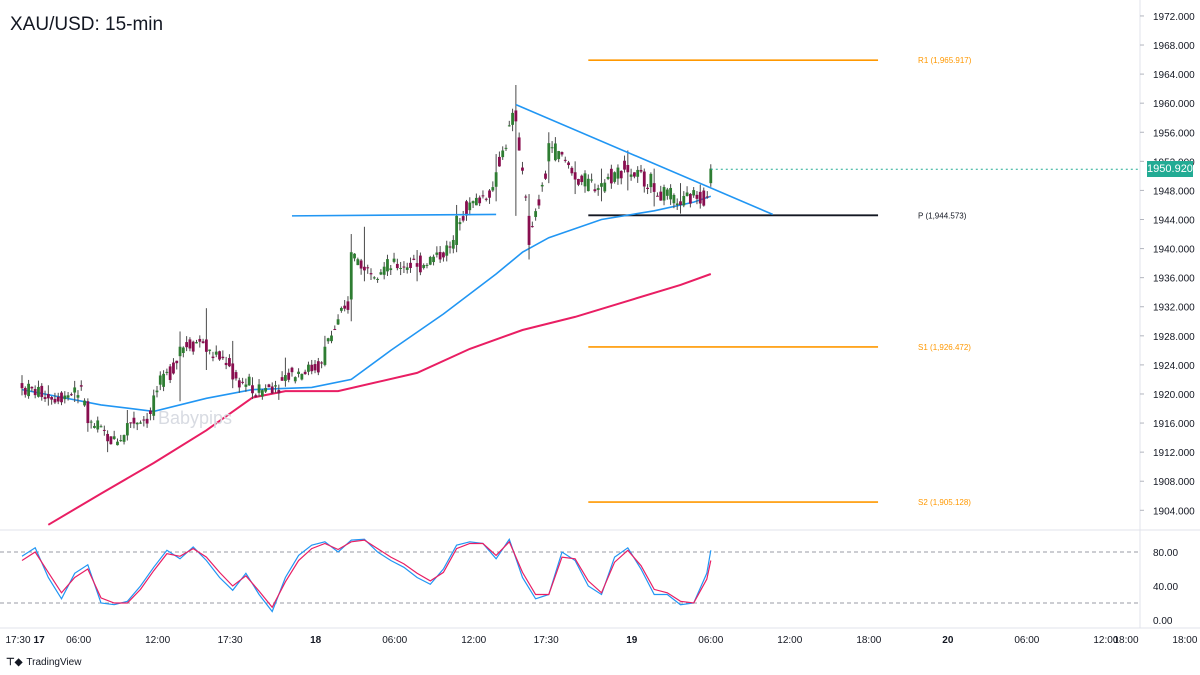 The width and height of the screenshot is (1200, 675). What do you see at coordinates (366, 575) in the screenshot?
I see `oscillator-line` at bounding box center [366, 575].